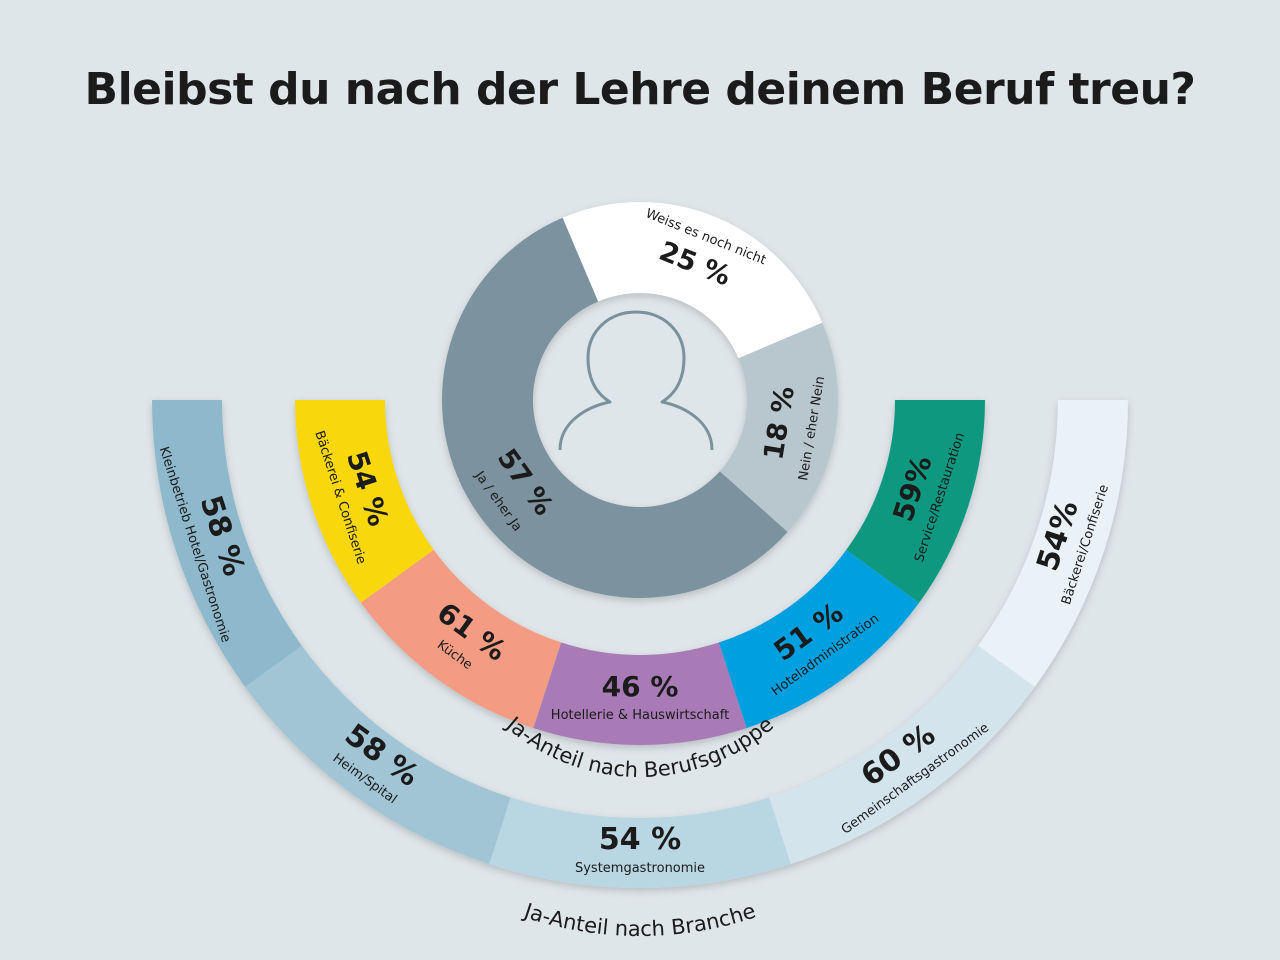  I want to click on berufsgruppe-segment-bäckerei-confiserie, so click(364, 501).